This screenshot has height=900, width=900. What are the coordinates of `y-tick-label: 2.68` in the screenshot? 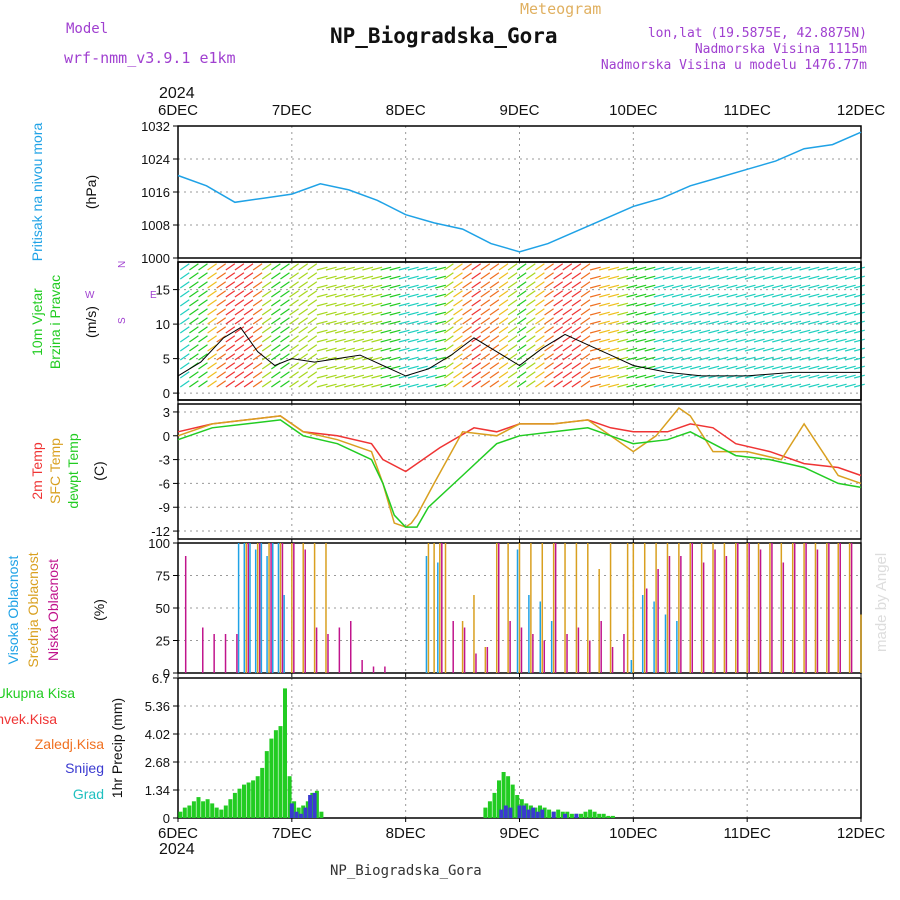 It's located at (157, 762).